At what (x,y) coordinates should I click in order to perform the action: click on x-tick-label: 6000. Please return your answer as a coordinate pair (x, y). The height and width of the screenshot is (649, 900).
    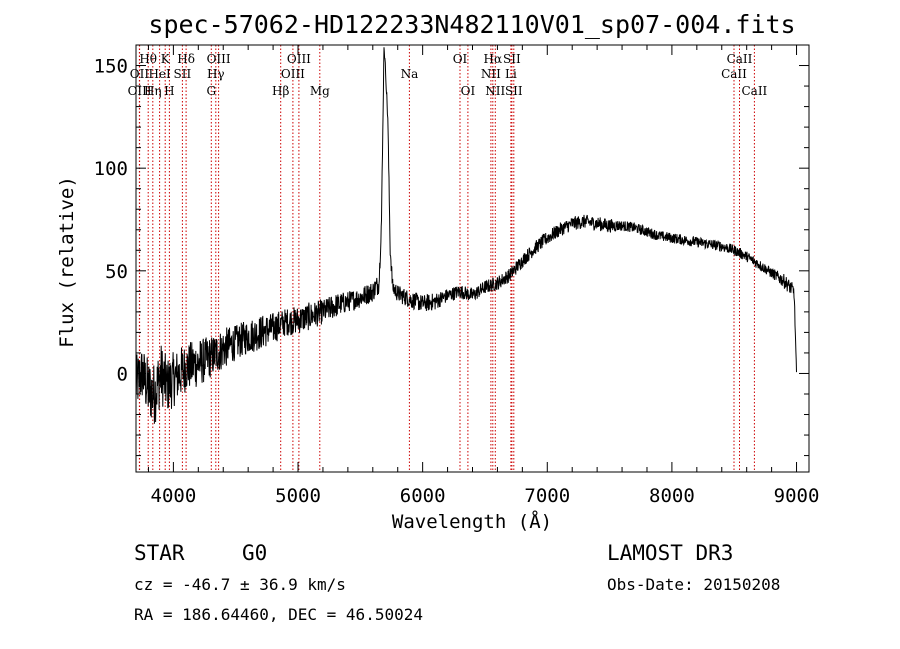
    Looking at the image, I should click on (423, 496).